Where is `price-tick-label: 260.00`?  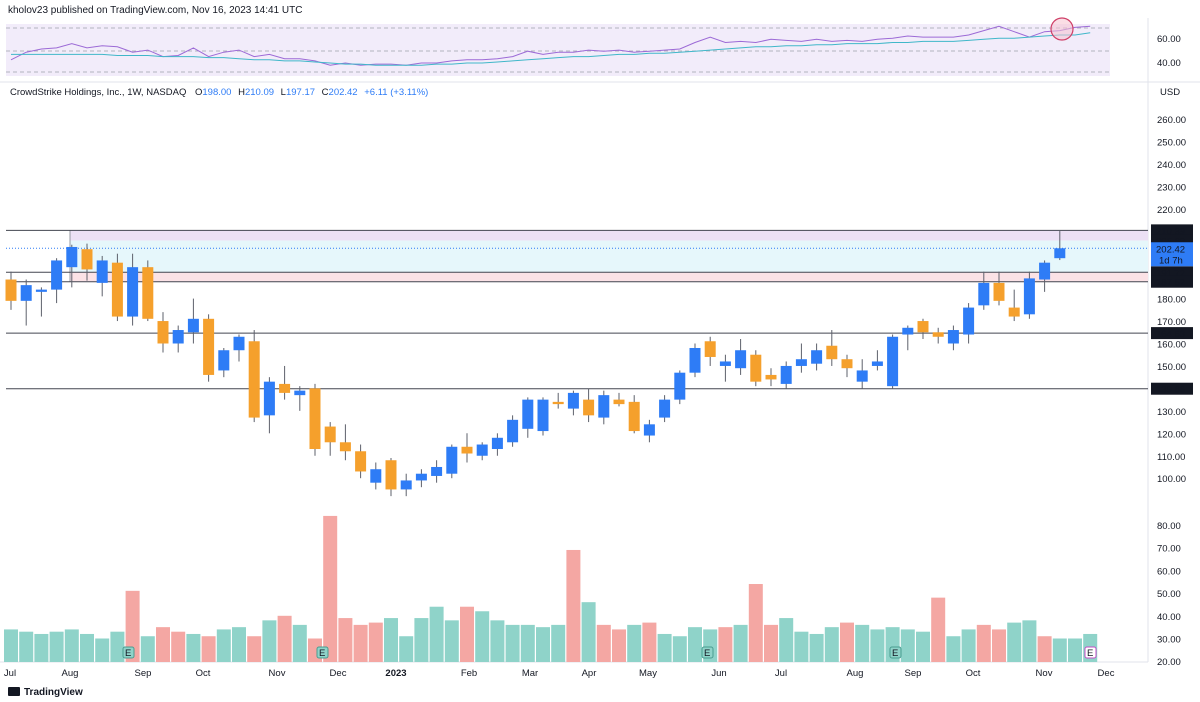 price-tick-label: 260.00 is located at coordinates (1171, 120).